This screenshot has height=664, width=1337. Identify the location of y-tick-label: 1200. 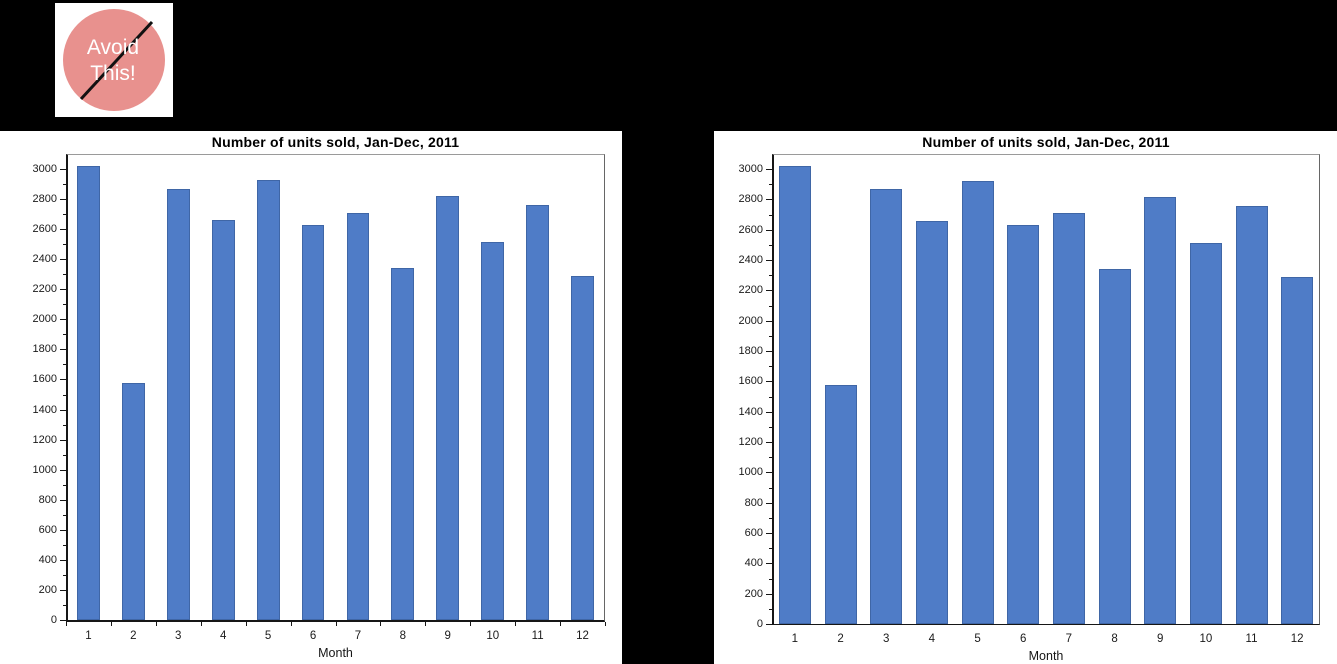
(750, 442).